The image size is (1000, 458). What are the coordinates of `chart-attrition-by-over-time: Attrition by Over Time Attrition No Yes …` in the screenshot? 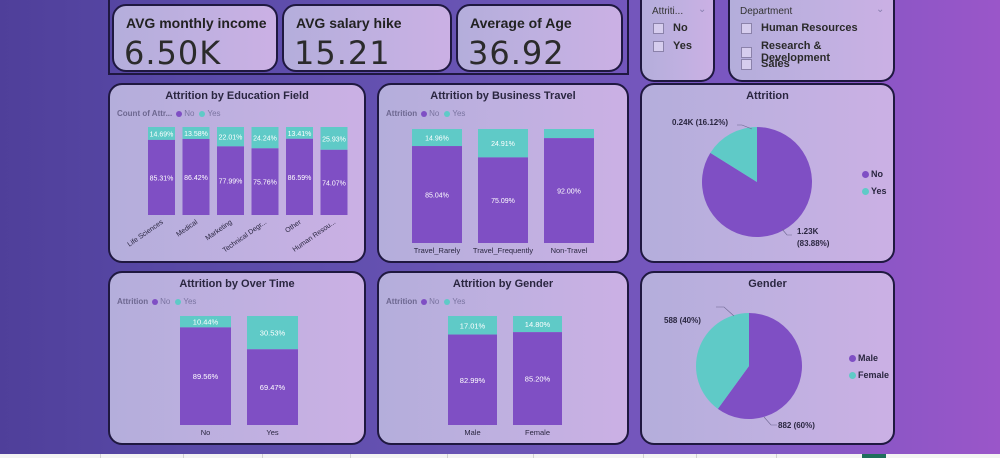 It's located at (237, 358).